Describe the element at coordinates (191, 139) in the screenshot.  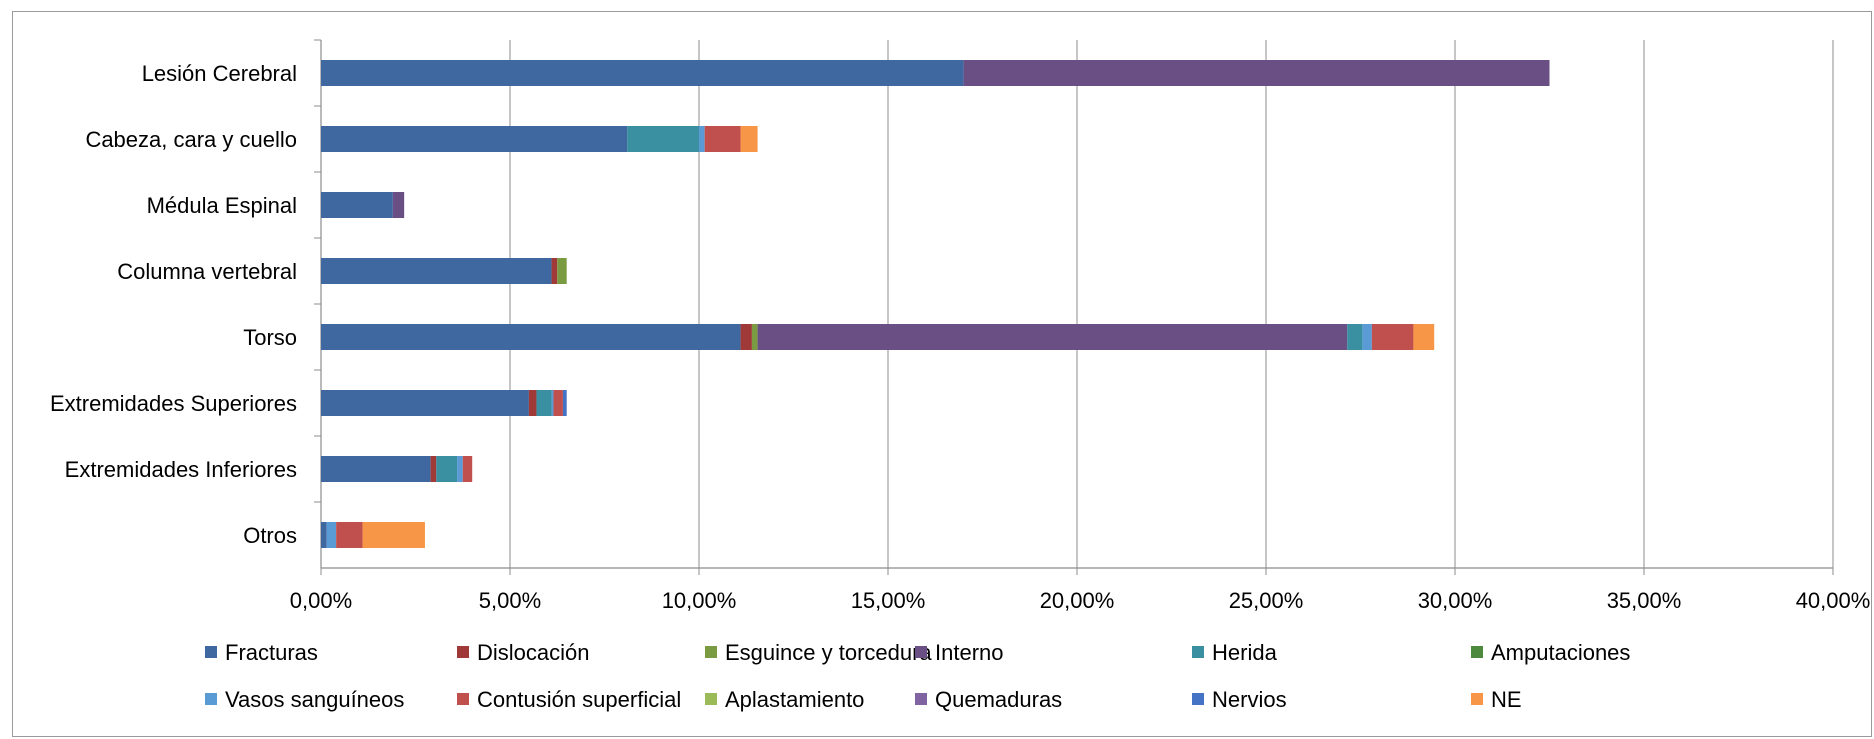
I see `category-label: Cabeza, cara y cuello` at that location.